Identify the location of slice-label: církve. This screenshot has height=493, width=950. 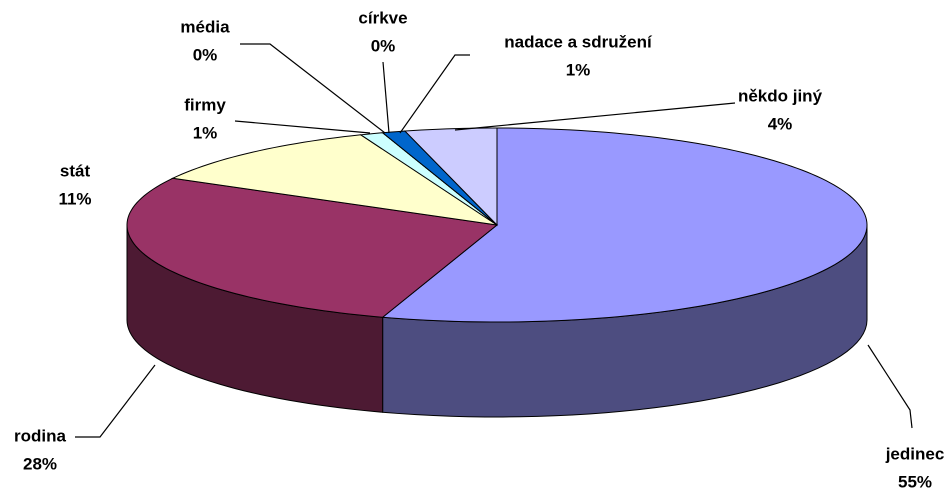
(382, 17).